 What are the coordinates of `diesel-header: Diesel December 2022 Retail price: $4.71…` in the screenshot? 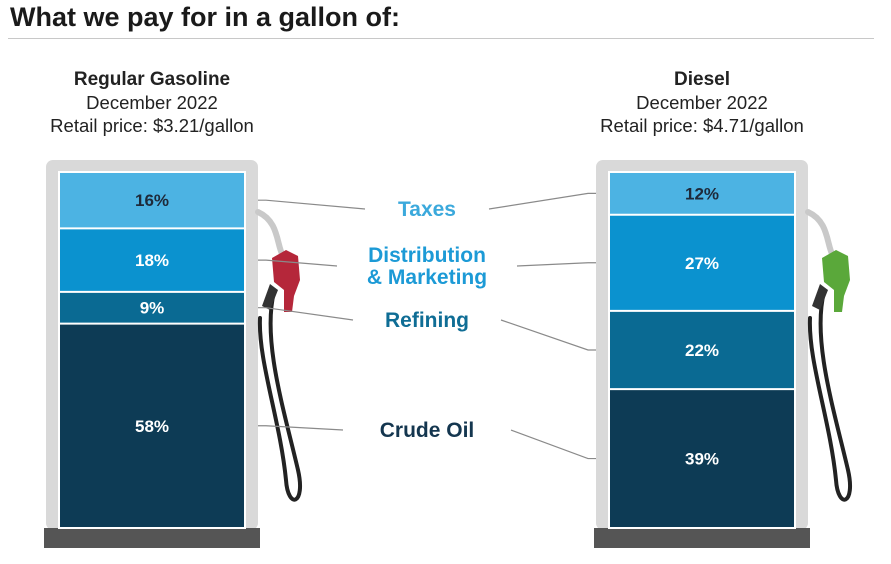 It's located at (702, 102).